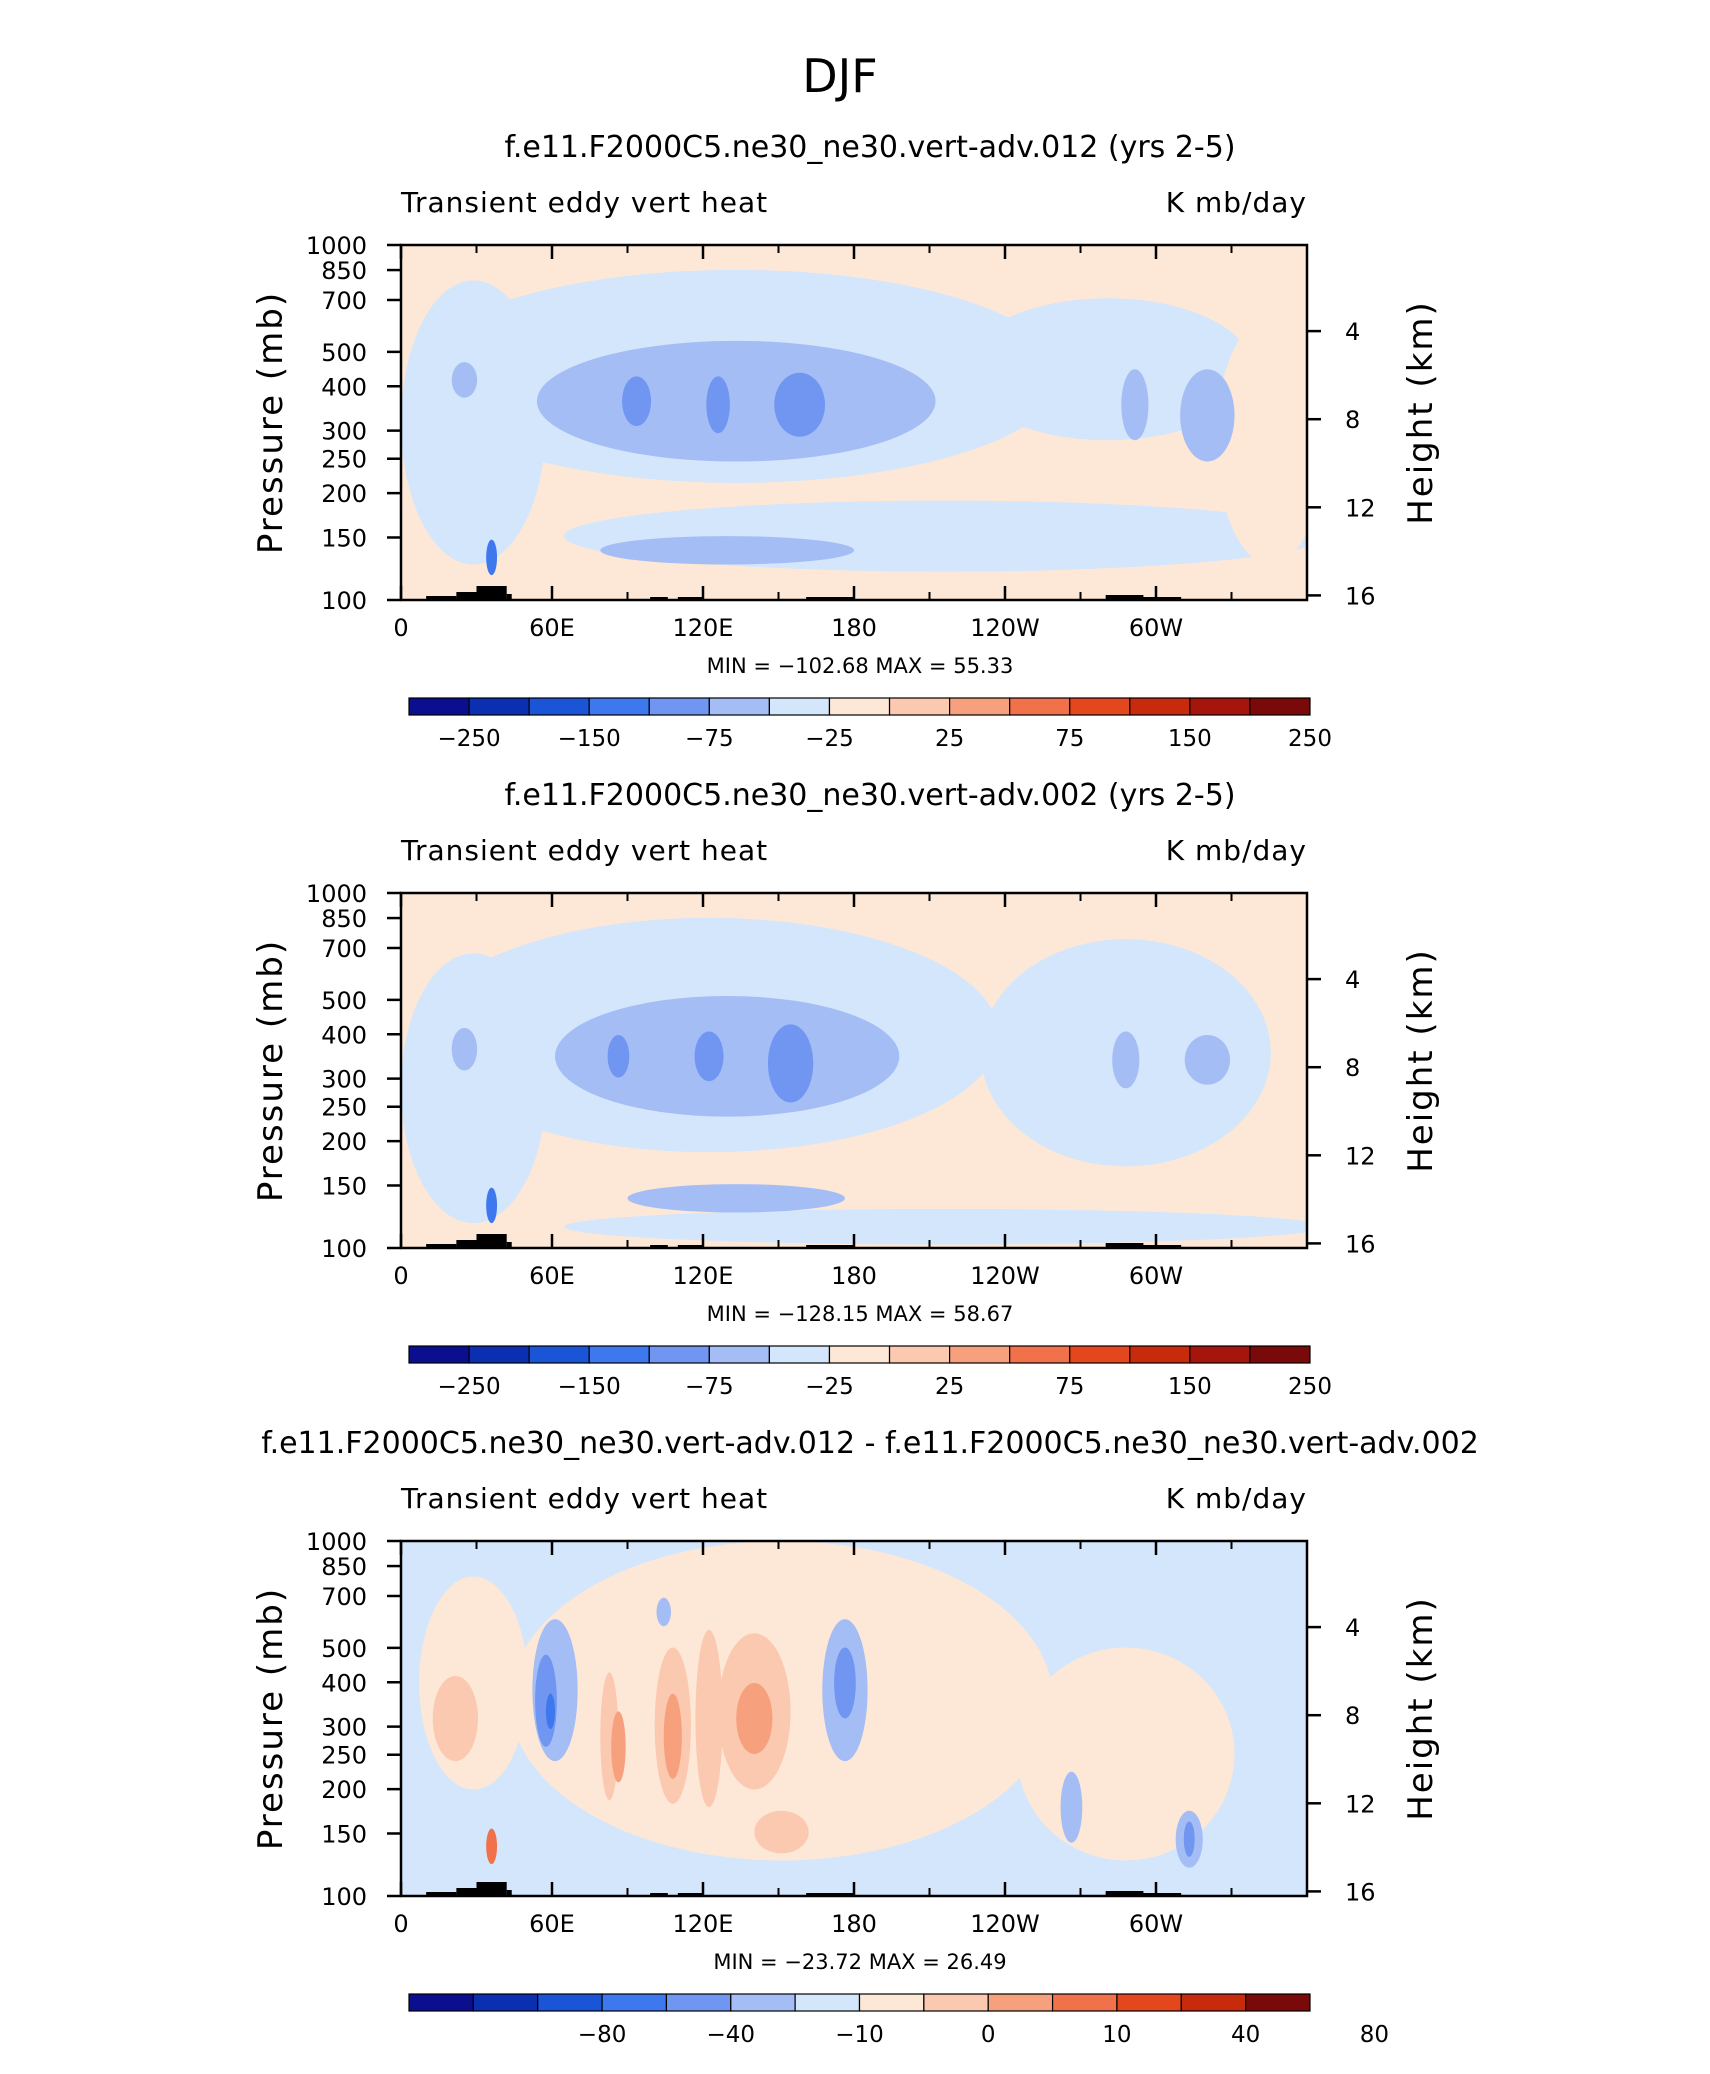 Image resolution: width=1710 pixels, height=2074 pixels. I want to click on colorbar-label: 80, so click(1374, 2035).